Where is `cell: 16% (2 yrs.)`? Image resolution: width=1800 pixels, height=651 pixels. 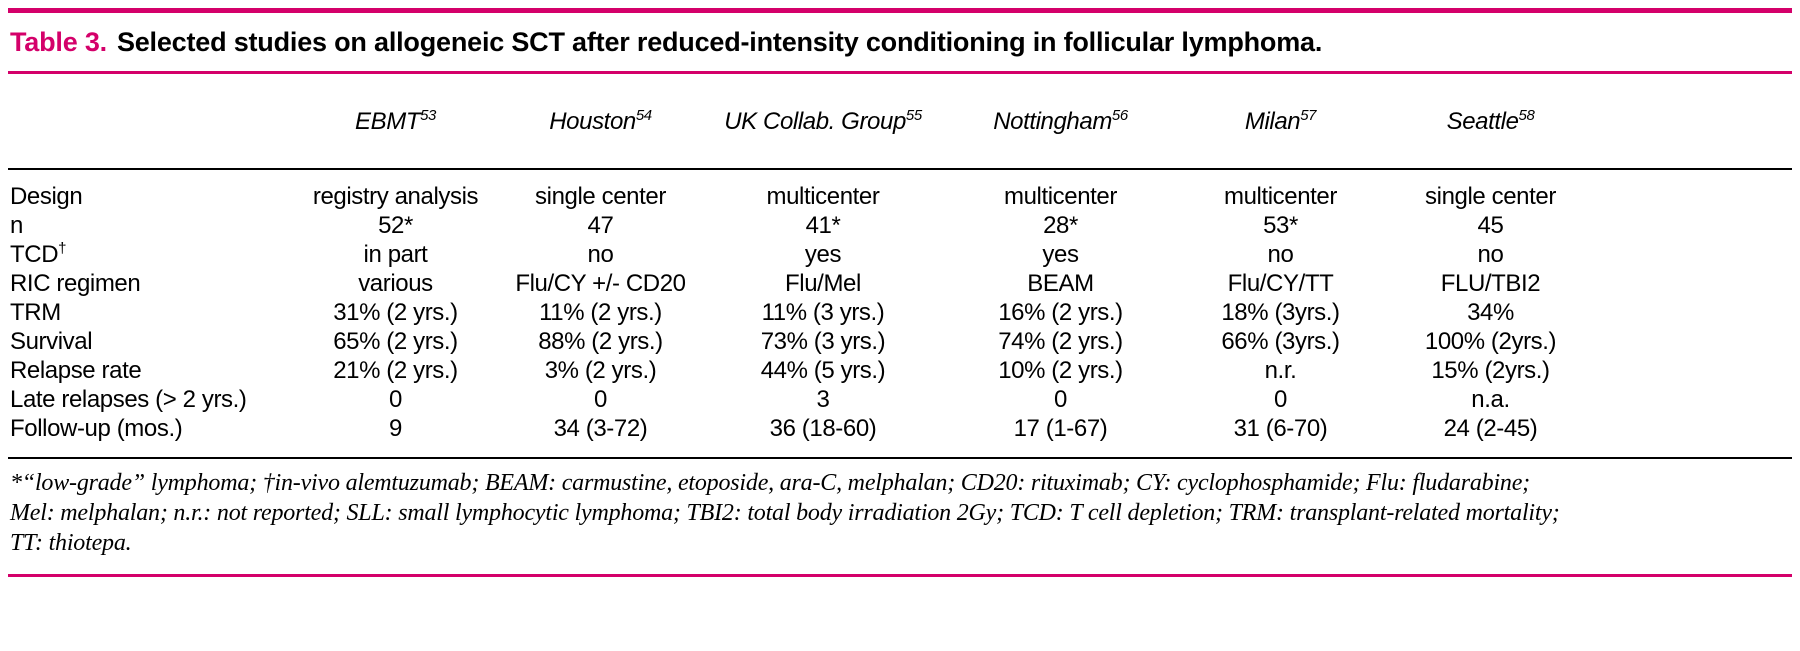
cell: 16% (2 yrs.) is located at coordinates (1060, 312).